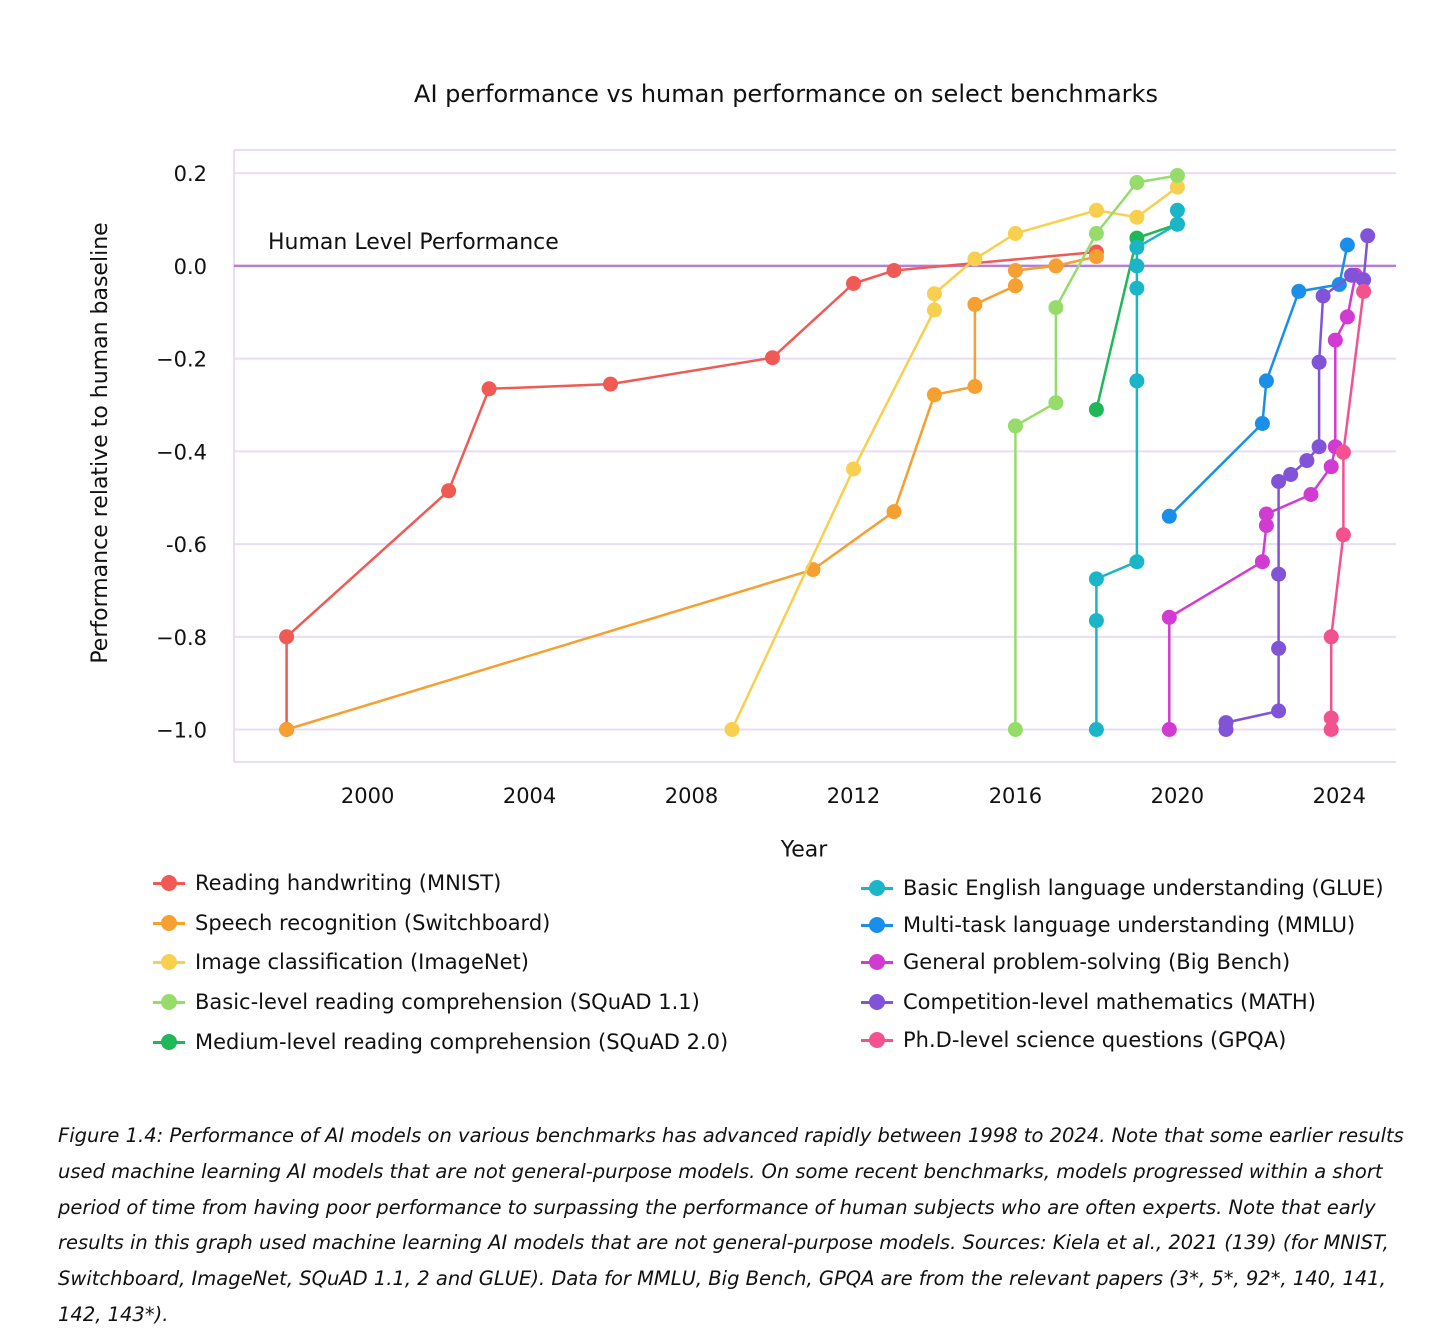 The height and width of the screenshot is (1335, 1456). Describe the element at coordinates (804, 849) in the screenshot. I see `x-axis-label: Year` at that location.